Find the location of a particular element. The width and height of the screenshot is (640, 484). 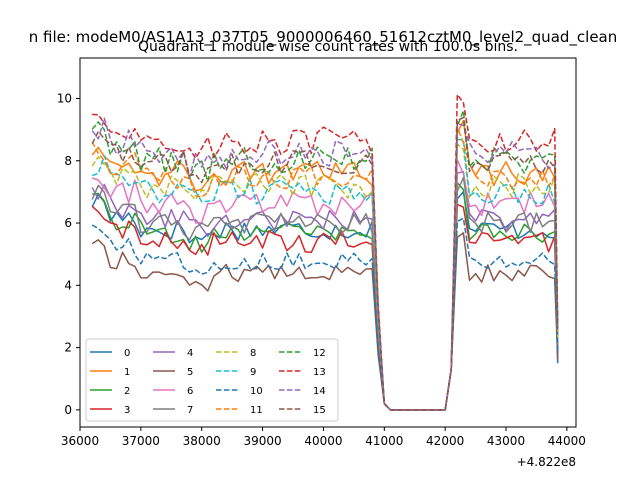

x-tick-label: 38000 is located at coordinates (202, 441).